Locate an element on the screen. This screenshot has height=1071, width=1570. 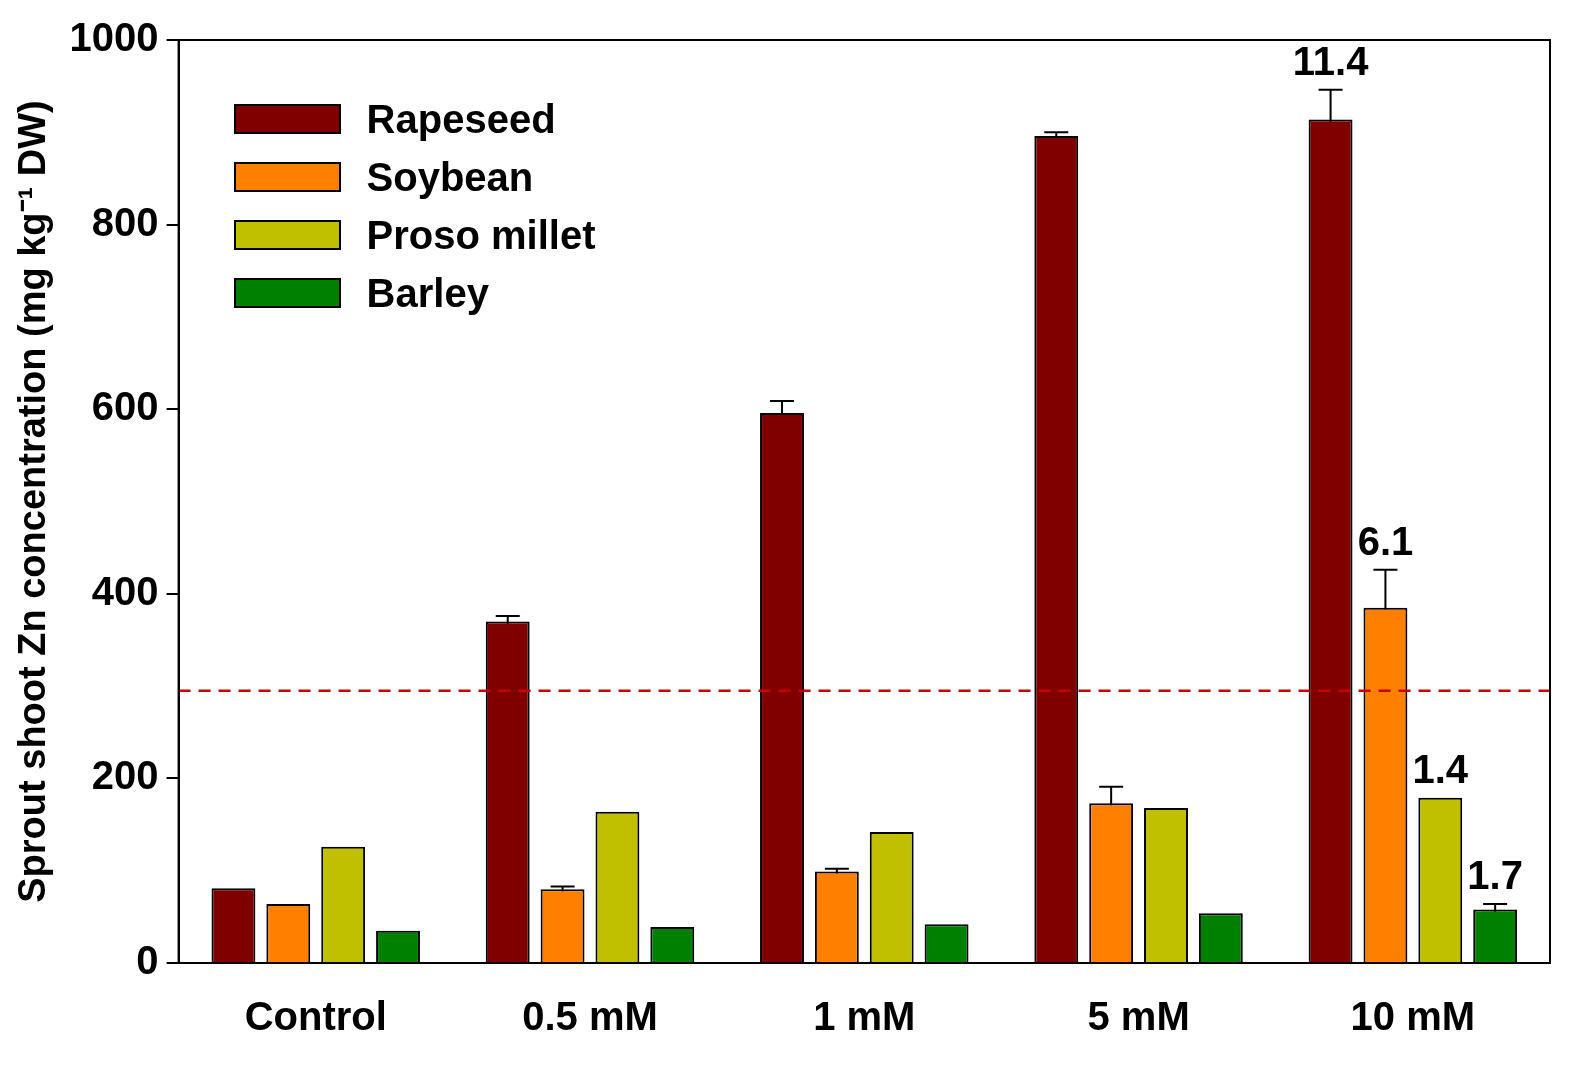
y-axis-title: Sprout shoot Zn concentration (mg kg⁻¹ DW) is located at coordinates (32, 501).